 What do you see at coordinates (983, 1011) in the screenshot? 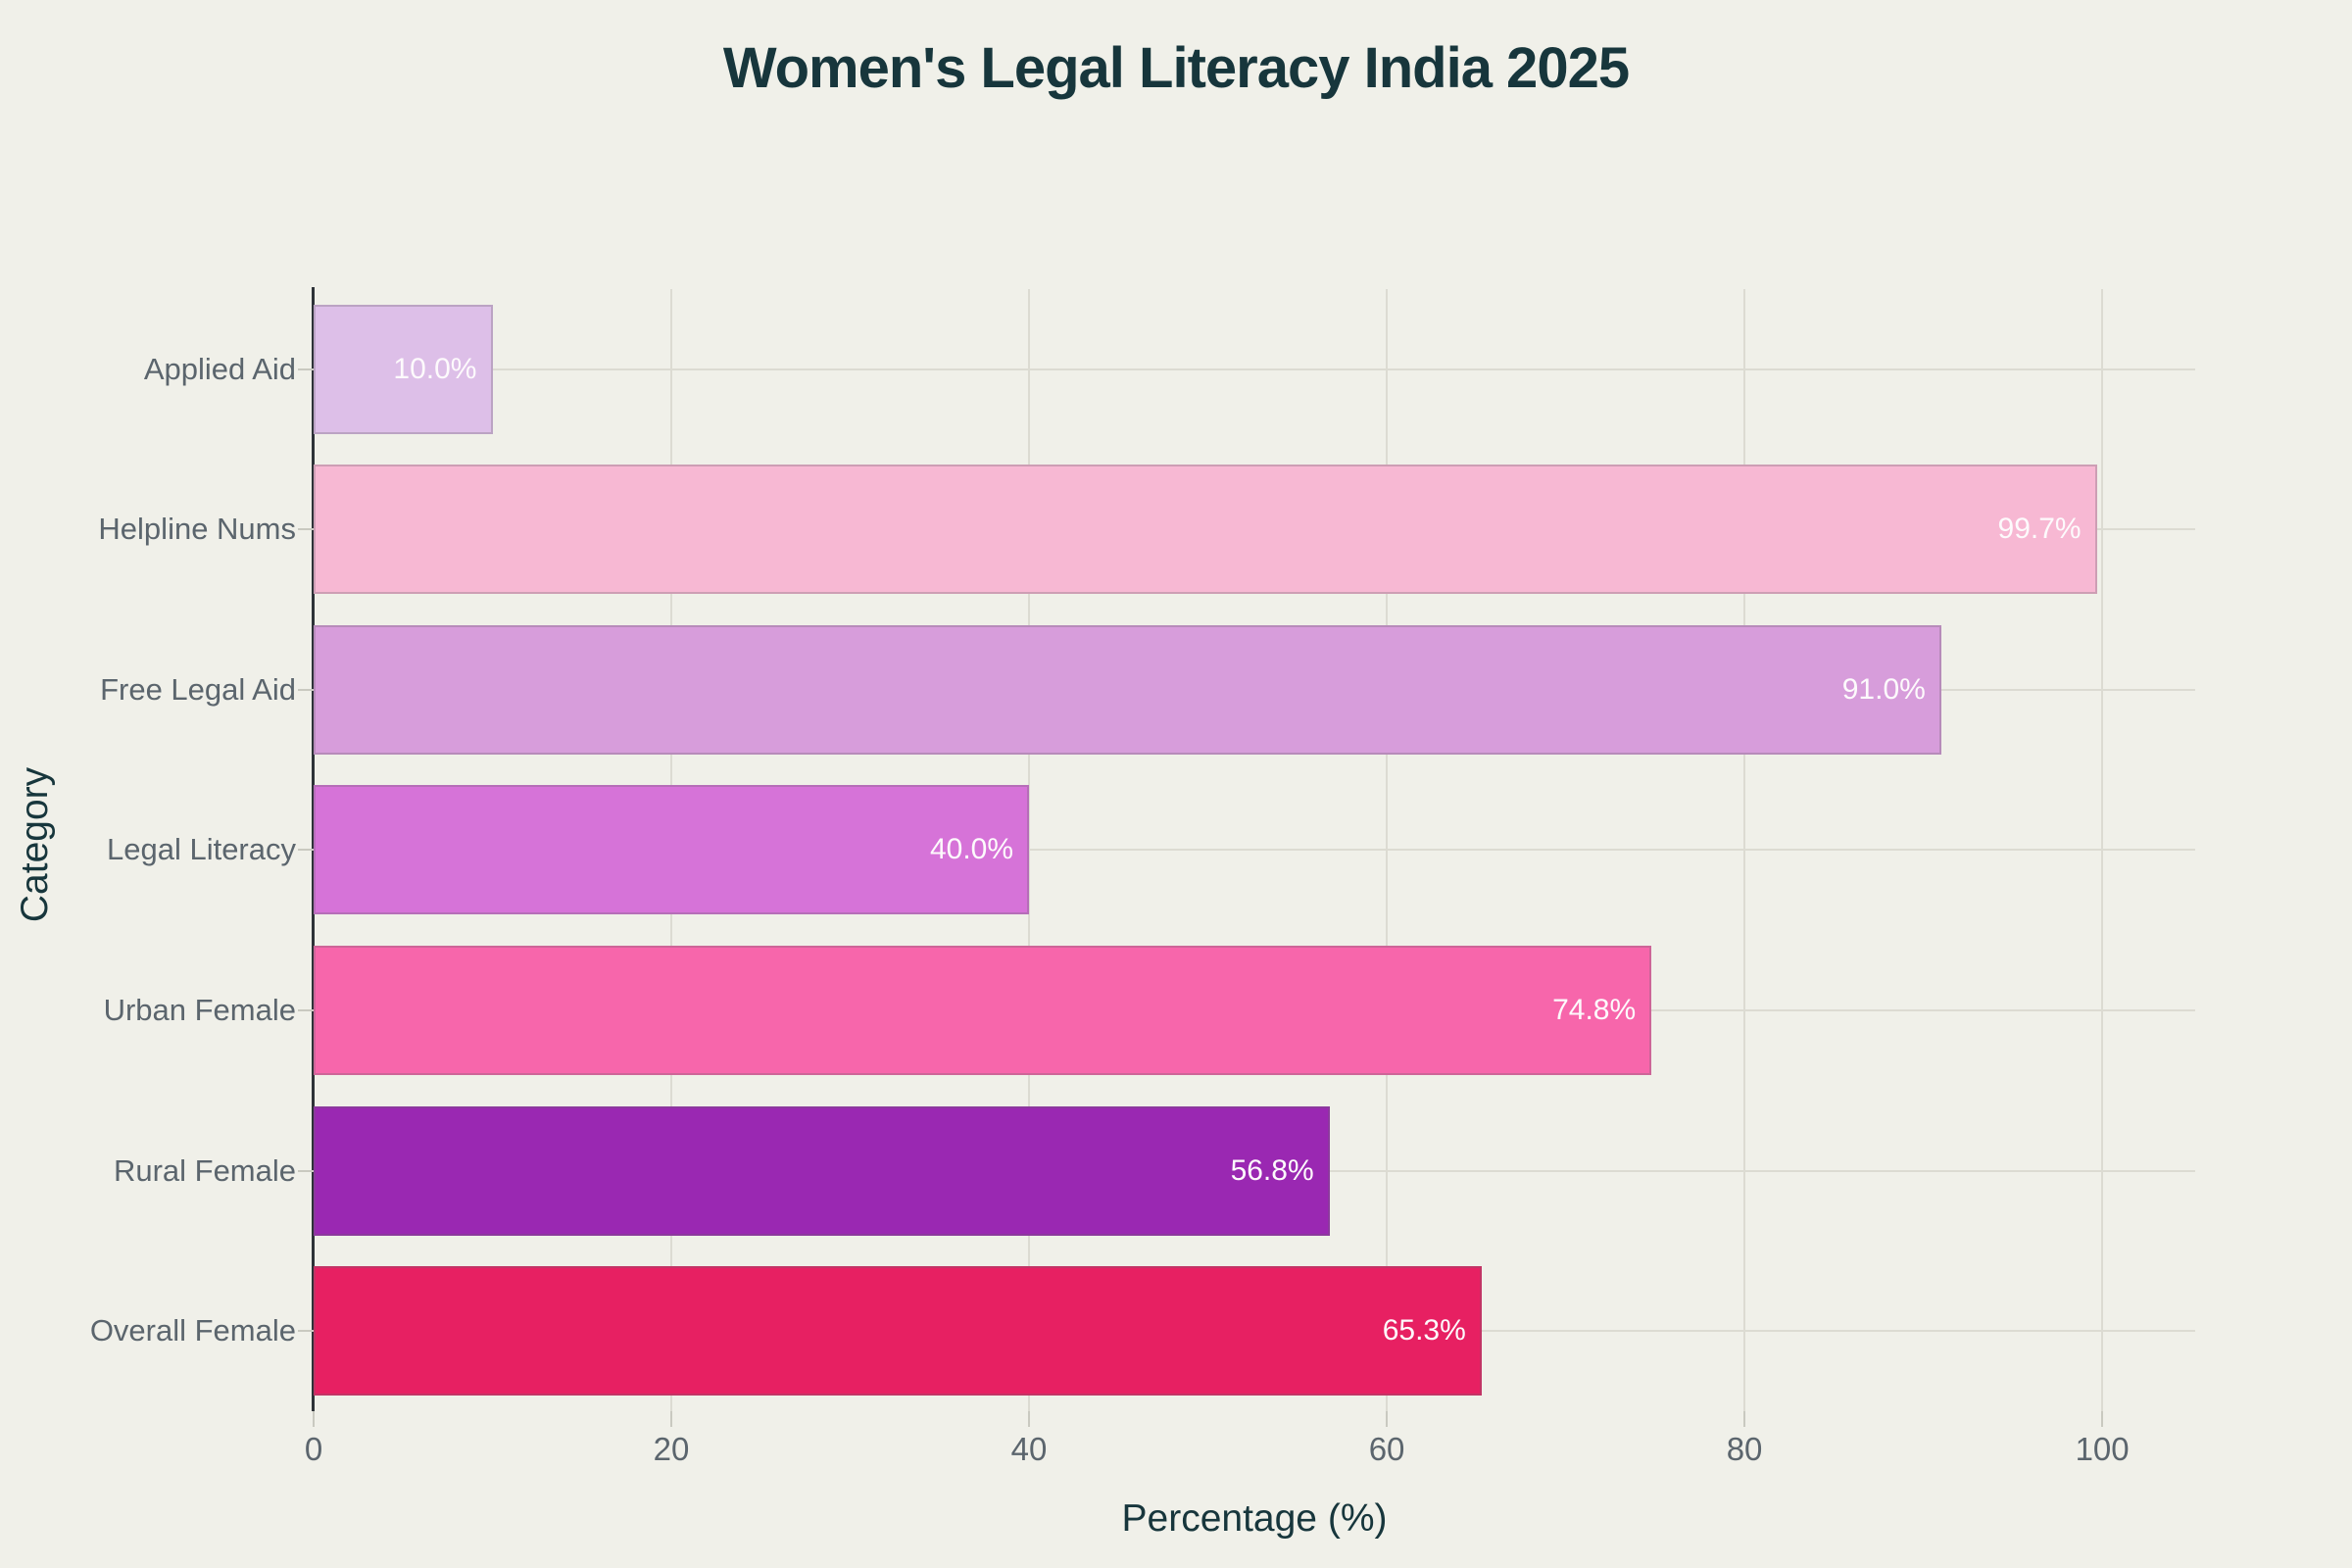
I see `bar-urban-female: 74.8%` at bounding box center [983, 1011].